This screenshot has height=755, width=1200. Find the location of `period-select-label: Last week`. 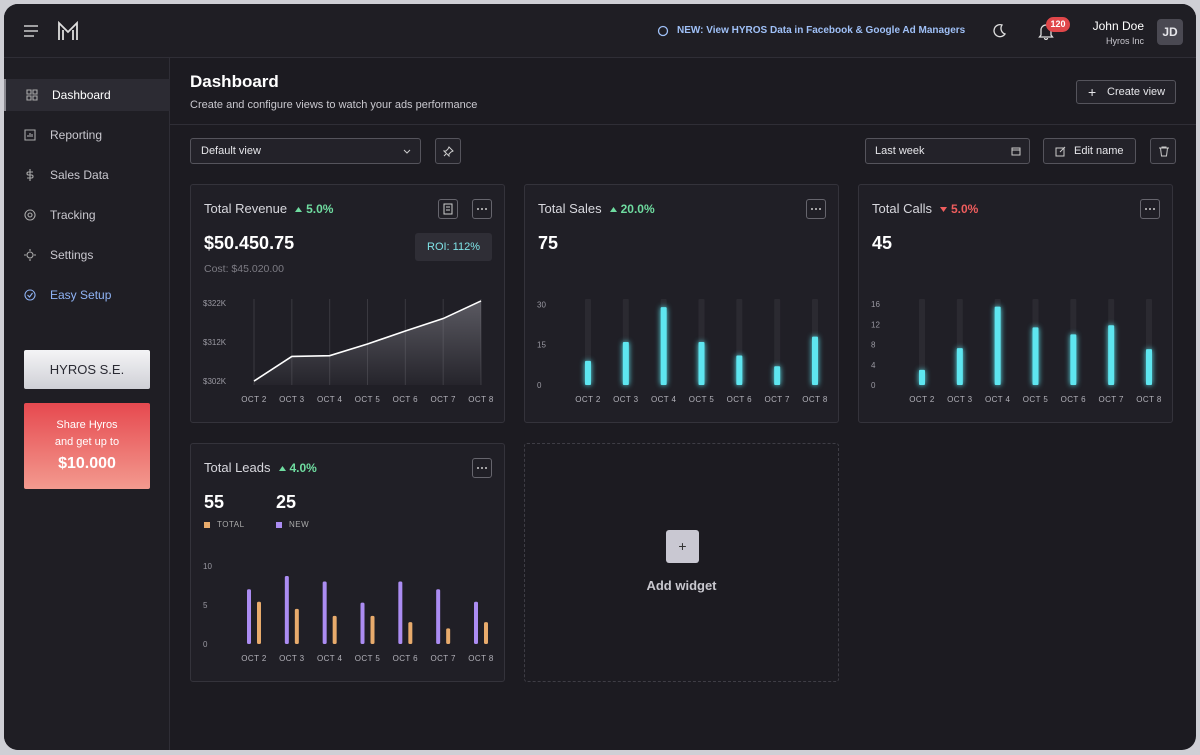

period-select-label: Last week is located at coordinates (900, 151).